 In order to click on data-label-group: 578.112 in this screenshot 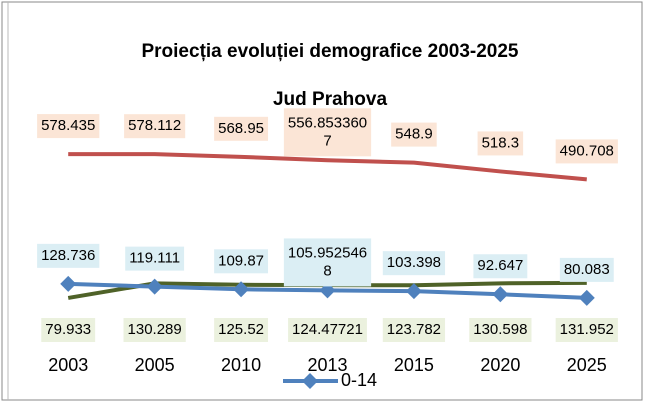, I will do `click(155, 126)`.